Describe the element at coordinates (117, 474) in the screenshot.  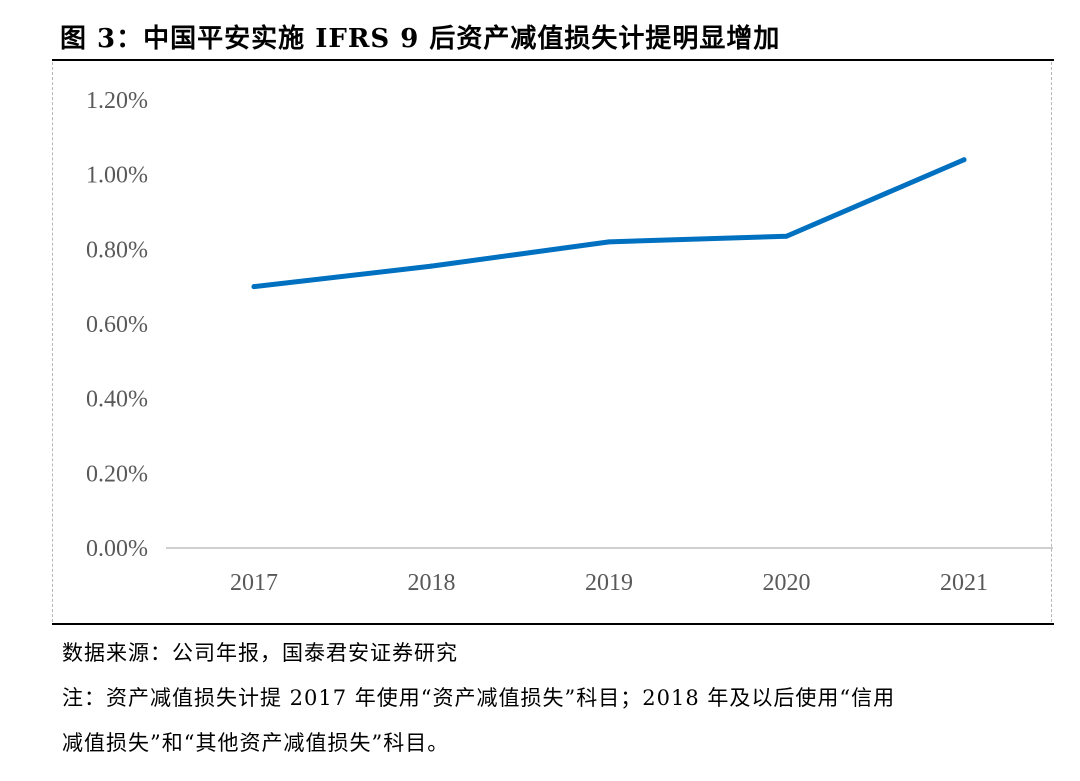
I see `y-tick-label: 0.20%` at that location.